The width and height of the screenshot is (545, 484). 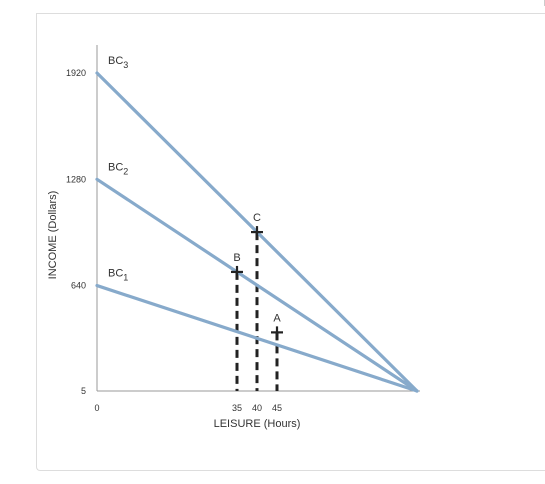 What do you see at coordinates (257, 338) in the screenshot?
I see `budget-line-bc1` at bounding box center [257, 338].